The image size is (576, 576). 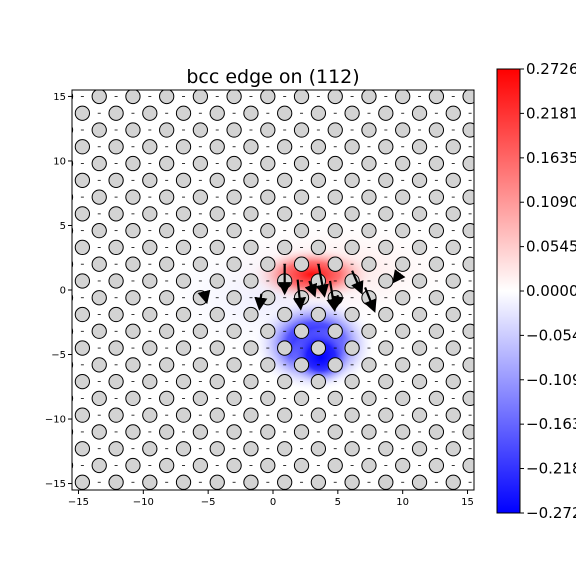 What do you see at coordinates (551, 513) in the screenshot?
I see `colorbar-tick-label: −0.2726` at bounding box center [551, 513].